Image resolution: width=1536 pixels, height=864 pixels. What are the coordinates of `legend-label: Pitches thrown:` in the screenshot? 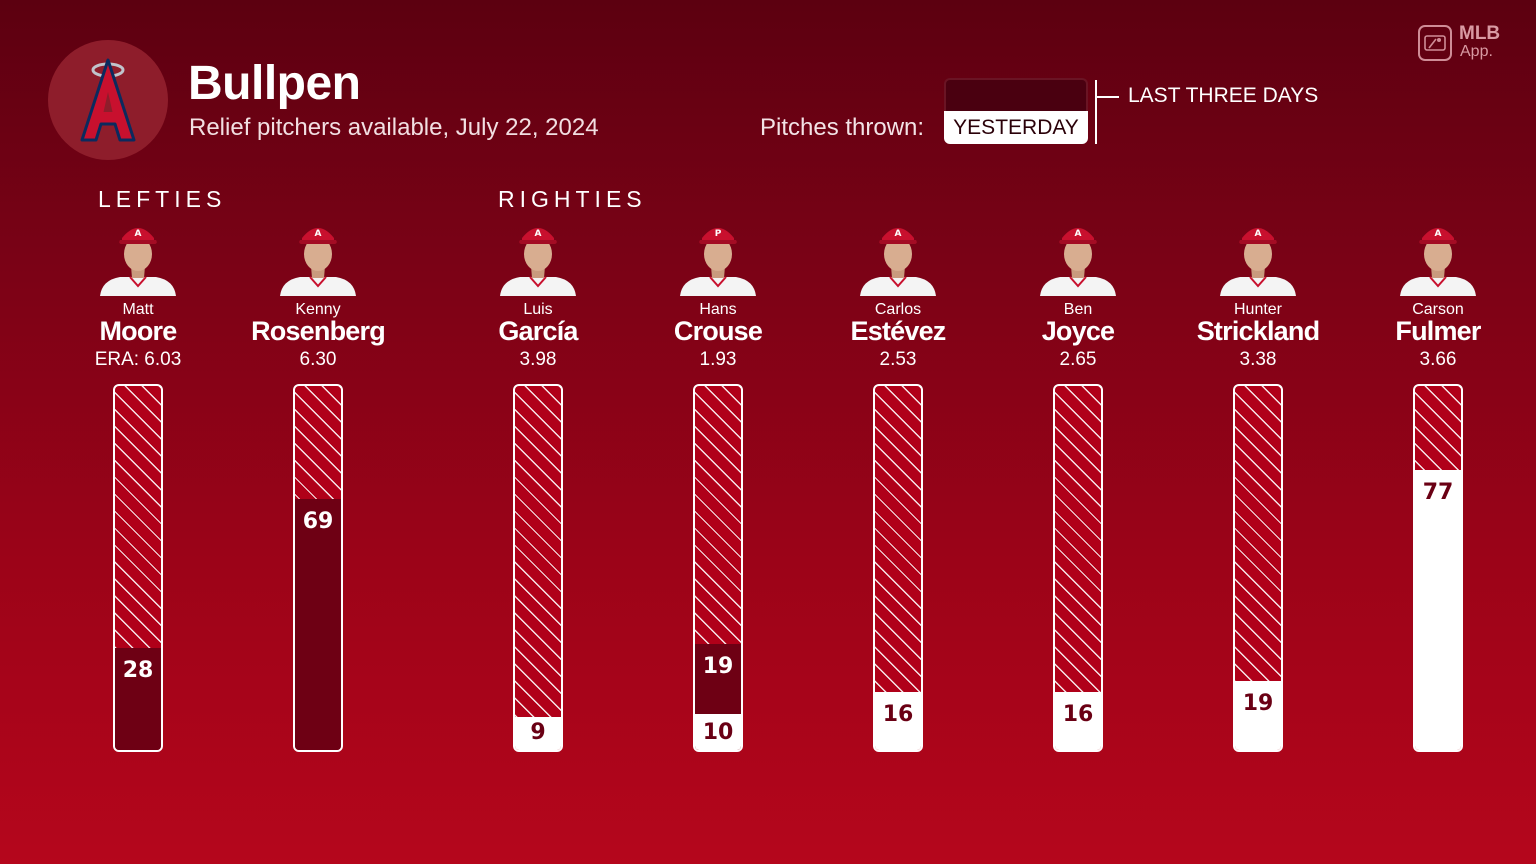 It's located at (842, 127).